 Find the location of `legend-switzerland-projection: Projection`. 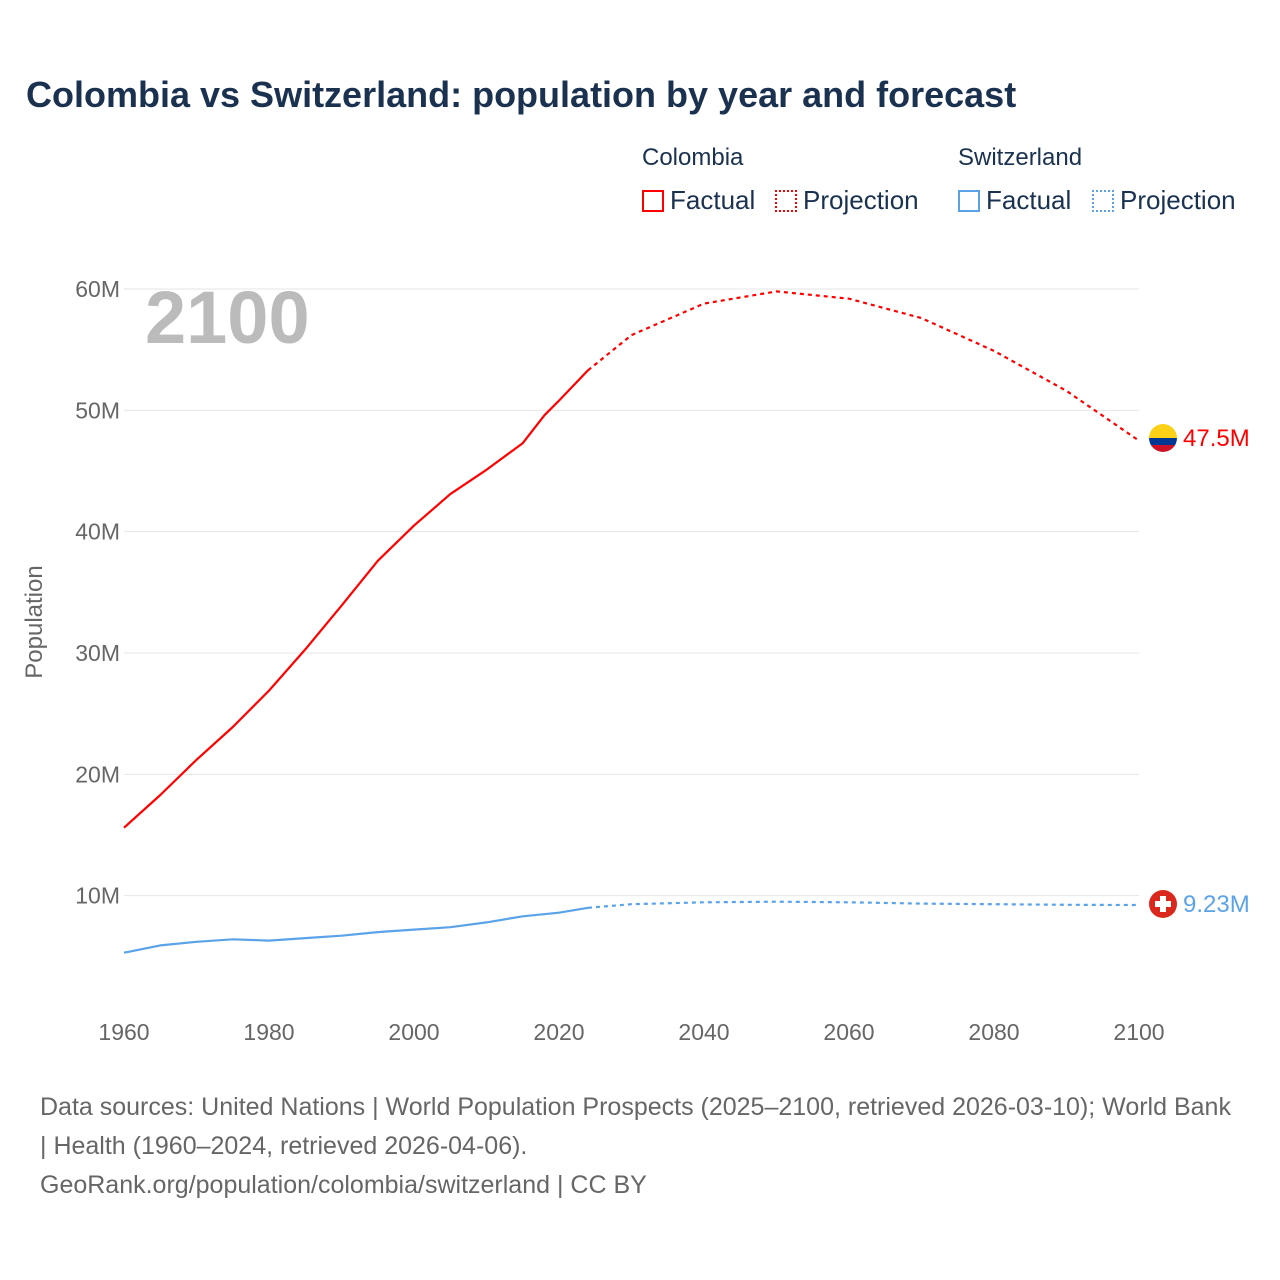

legend-switzerland-projection: Projection is located at coordinates (1164, 200).